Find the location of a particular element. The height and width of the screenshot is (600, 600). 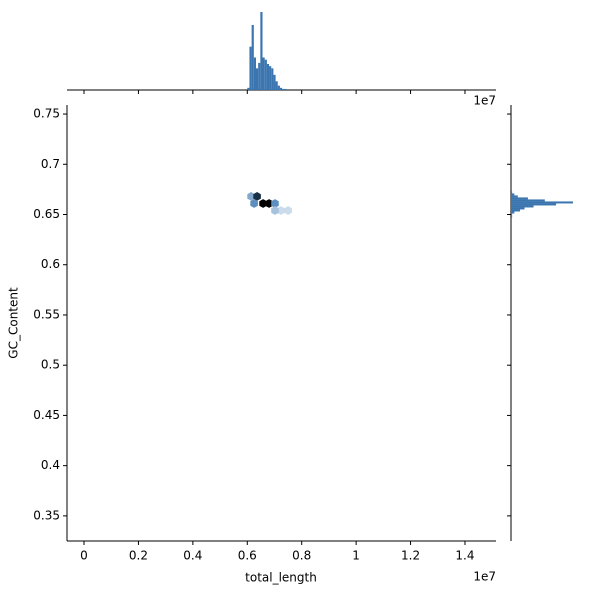

x-tick-label: 0.2 is located at coordinates (138, 556).